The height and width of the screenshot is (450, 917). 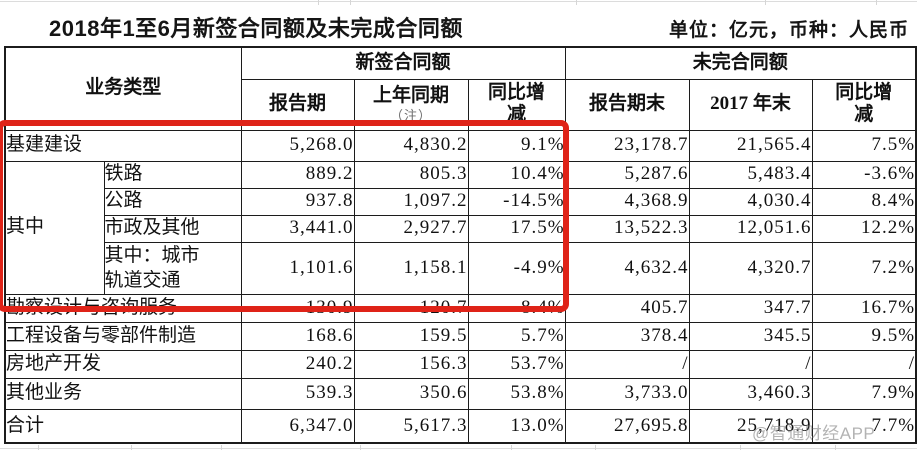 What do you see at coordinates (123, 426) in the screenshot?
I see `row-label: 合计` at bounding box center [123, 426].